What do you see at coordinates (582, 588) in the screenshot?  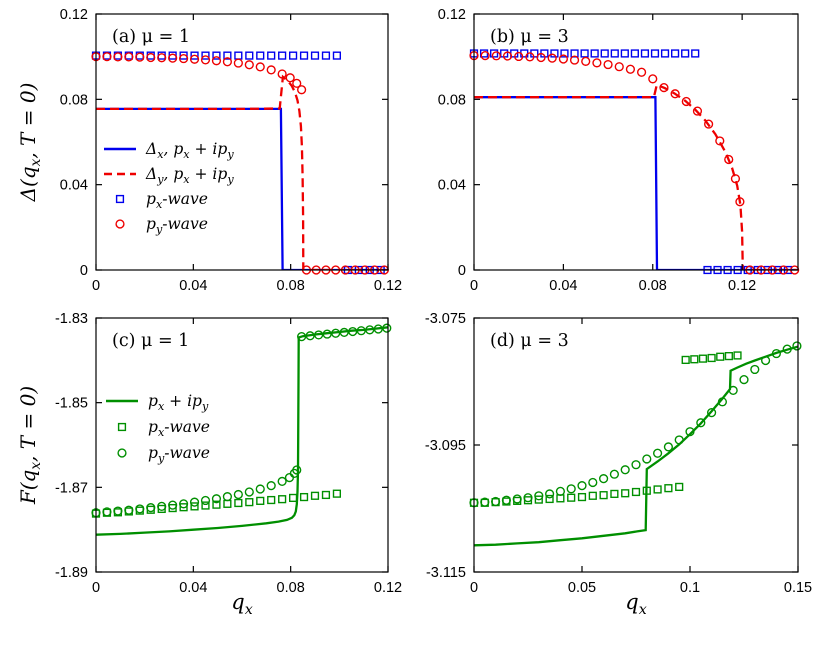 I see `x-tick-label: 0.05` at bounding box center [582, 588].